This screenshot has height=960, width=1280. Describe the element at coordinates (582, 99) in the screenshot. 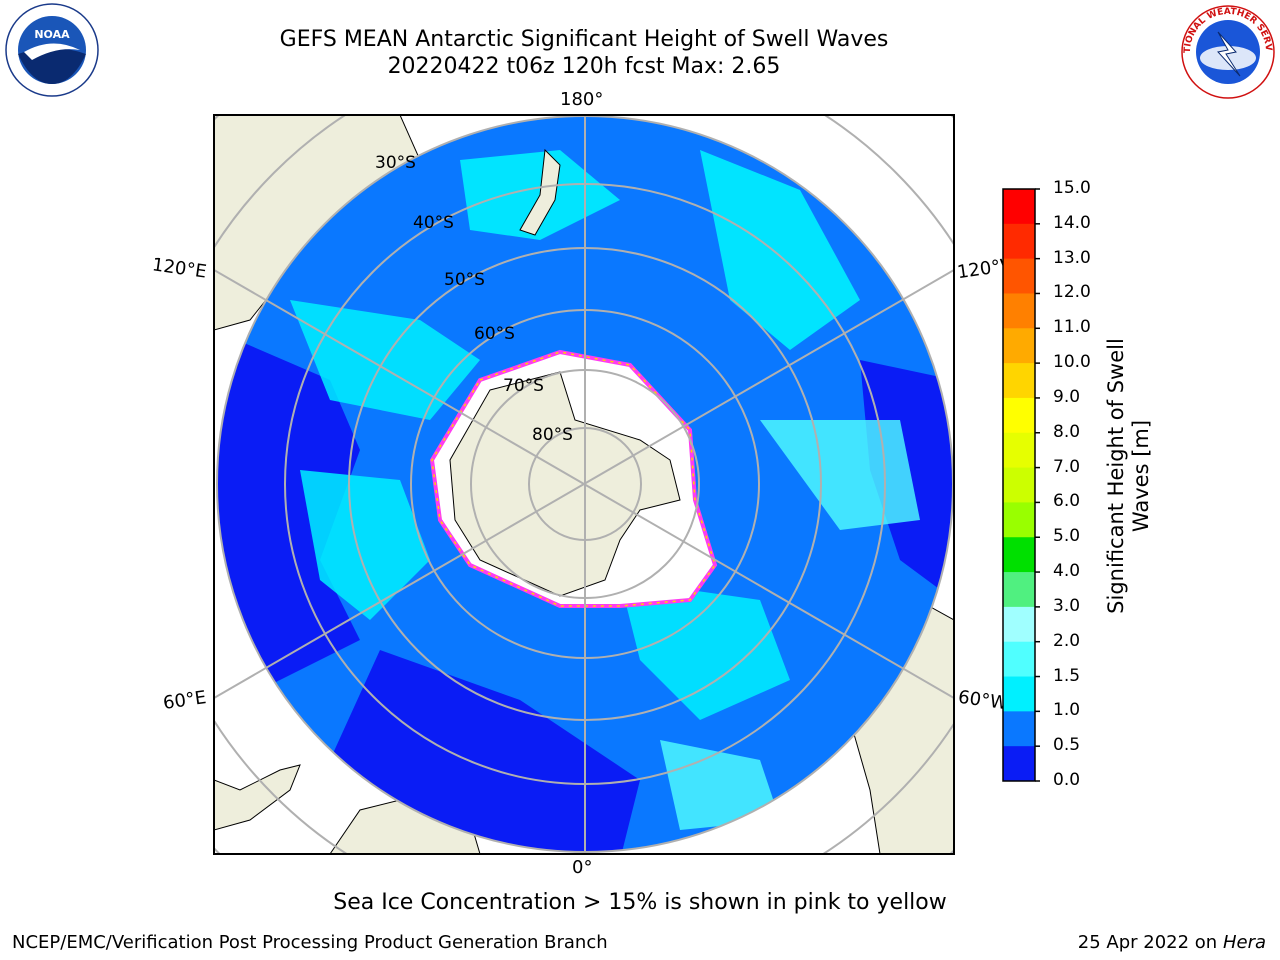

I see `lon-label-180: 180°` at that location.